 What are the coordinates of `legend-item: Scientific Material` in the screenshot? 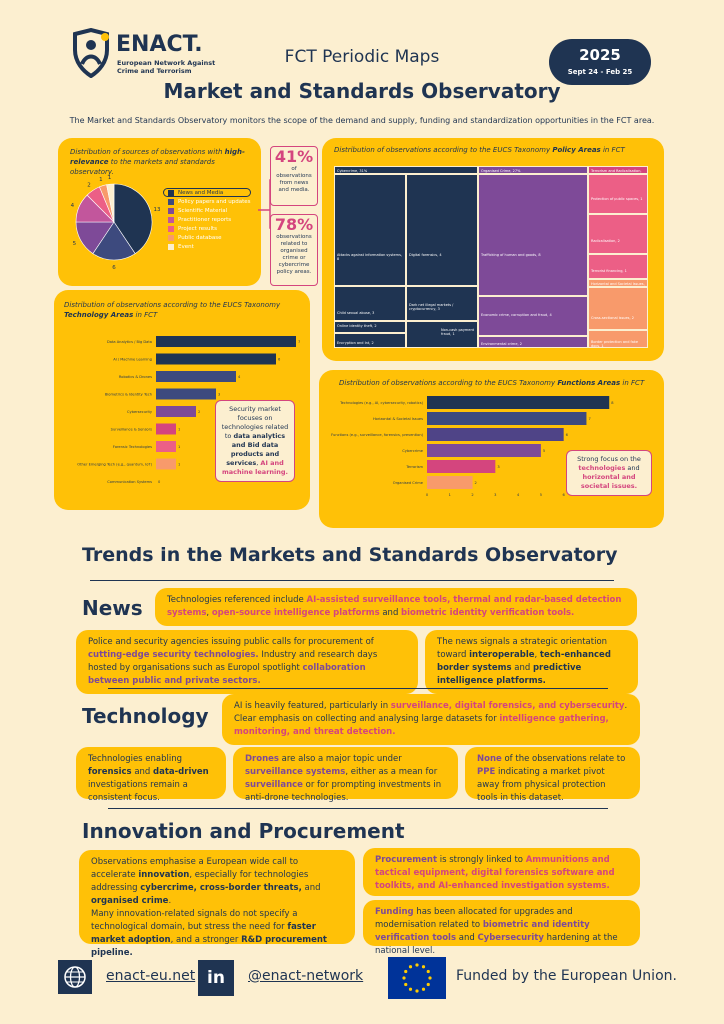 It's located at (209, 210).